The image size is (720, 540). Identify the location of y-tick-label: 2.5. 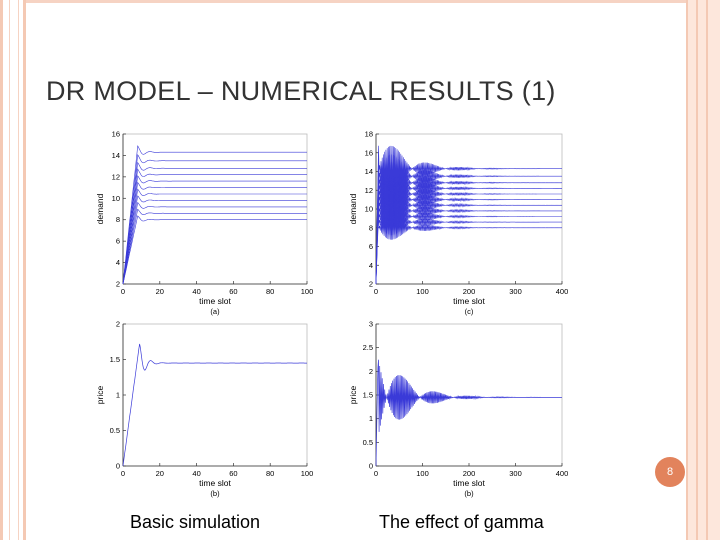
(368, 347).